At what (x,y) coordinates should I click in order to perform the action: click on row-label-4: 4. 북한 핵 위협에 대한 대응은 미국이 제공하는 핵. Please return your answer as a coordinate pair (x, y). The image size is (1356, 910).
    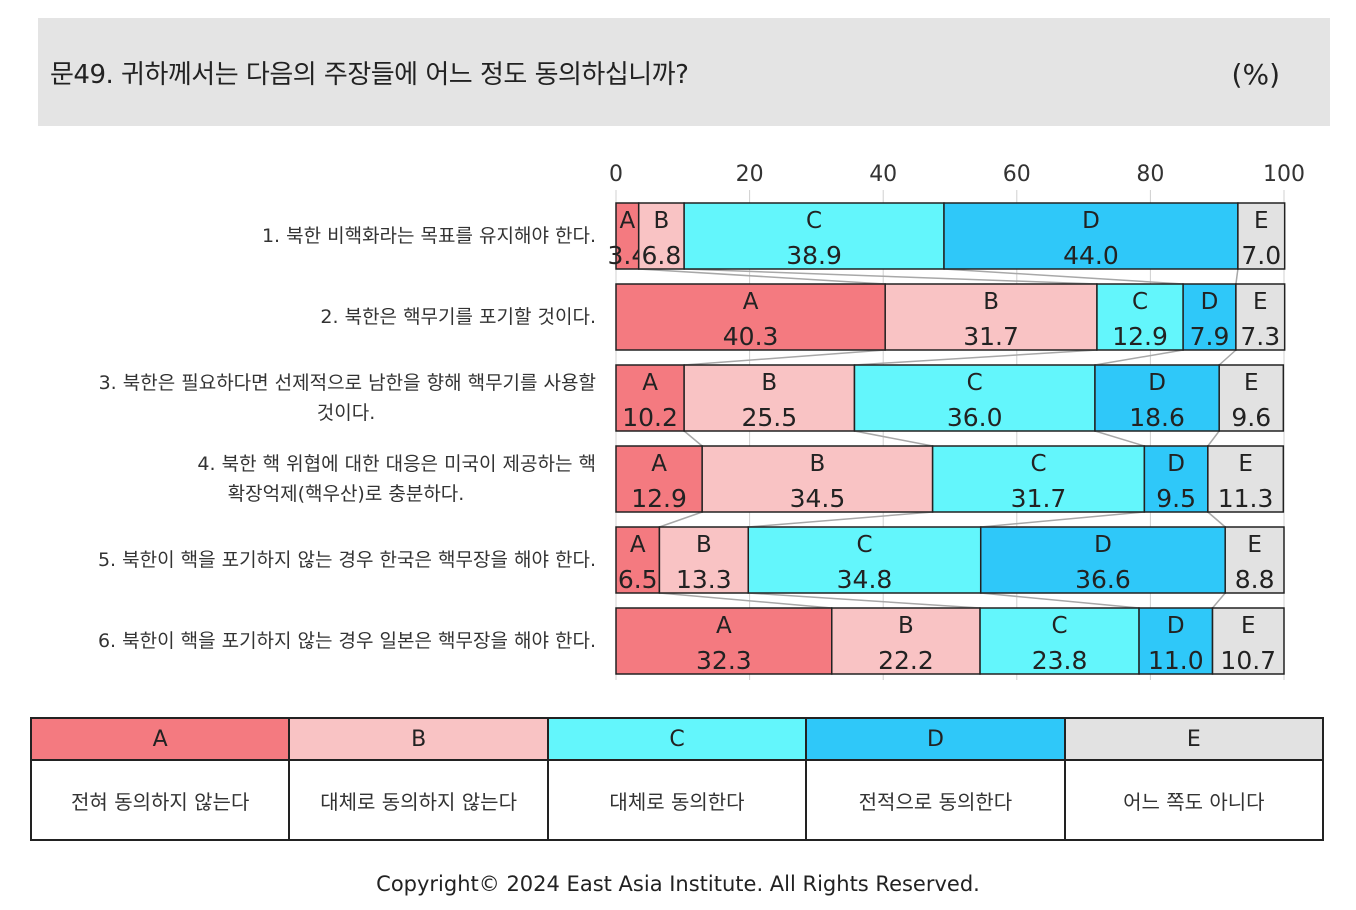
    Looking at the image, I should click on (396, 464).